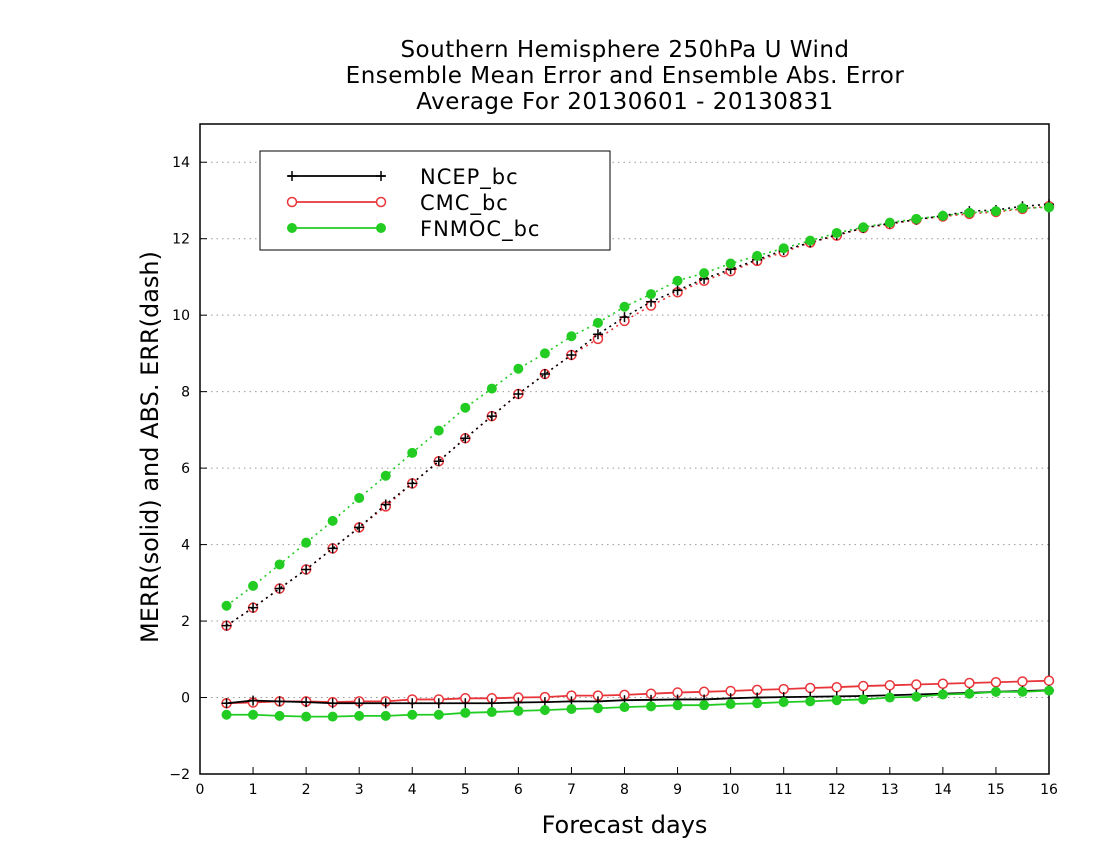 The width and height of the screenshot is (1100, 850). I want to click on x-tick-label: 11, so click(784, 790).